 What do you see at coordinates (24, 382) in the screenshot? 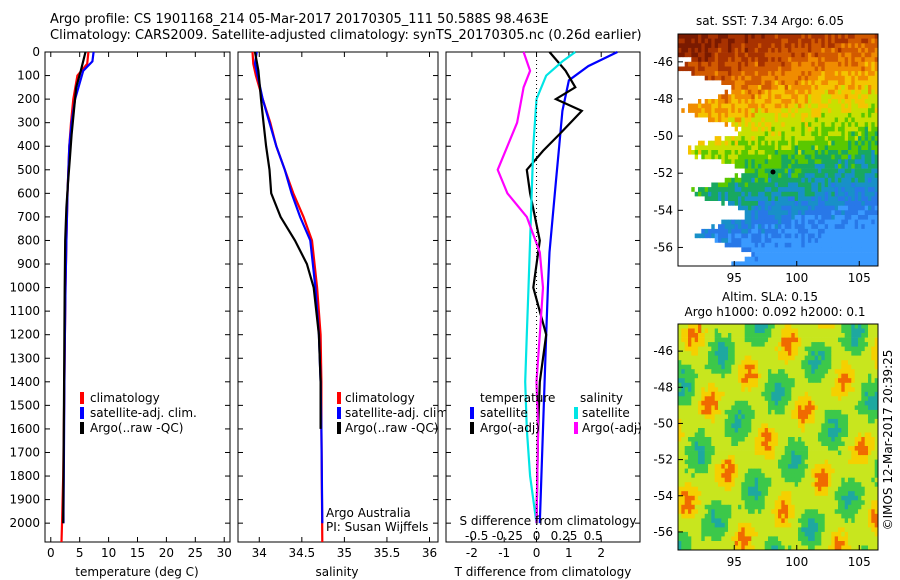
I see `temperature-ytick-label: 1400` at bounding box center [24, 382].